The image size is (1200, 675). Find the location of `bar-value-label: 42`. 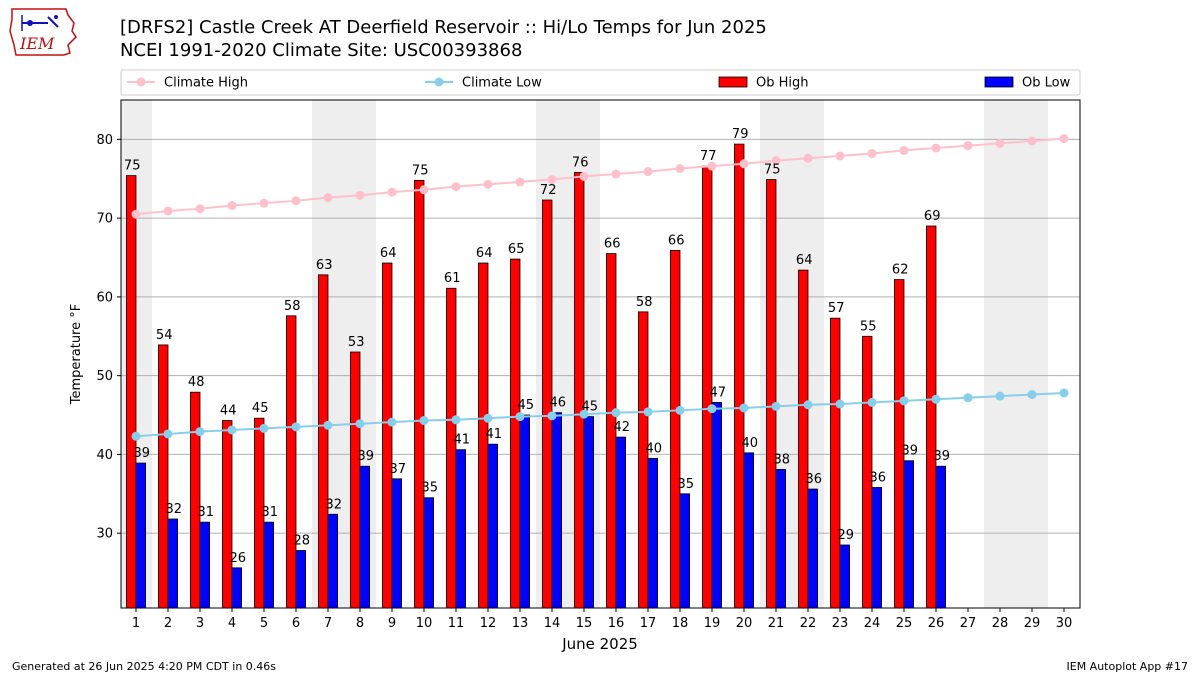

bar-value-label: 42 is located at coordinates (622, 427).